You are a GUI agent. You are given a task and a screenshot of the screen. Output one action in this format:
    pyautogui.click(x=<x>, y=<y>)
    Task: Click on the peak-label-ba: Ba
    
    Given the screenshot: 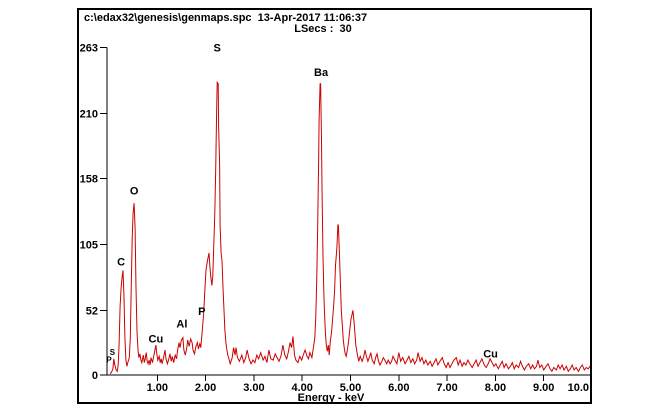 What is the action you would take?
    pyautogui.click(x=321, y=73)
    